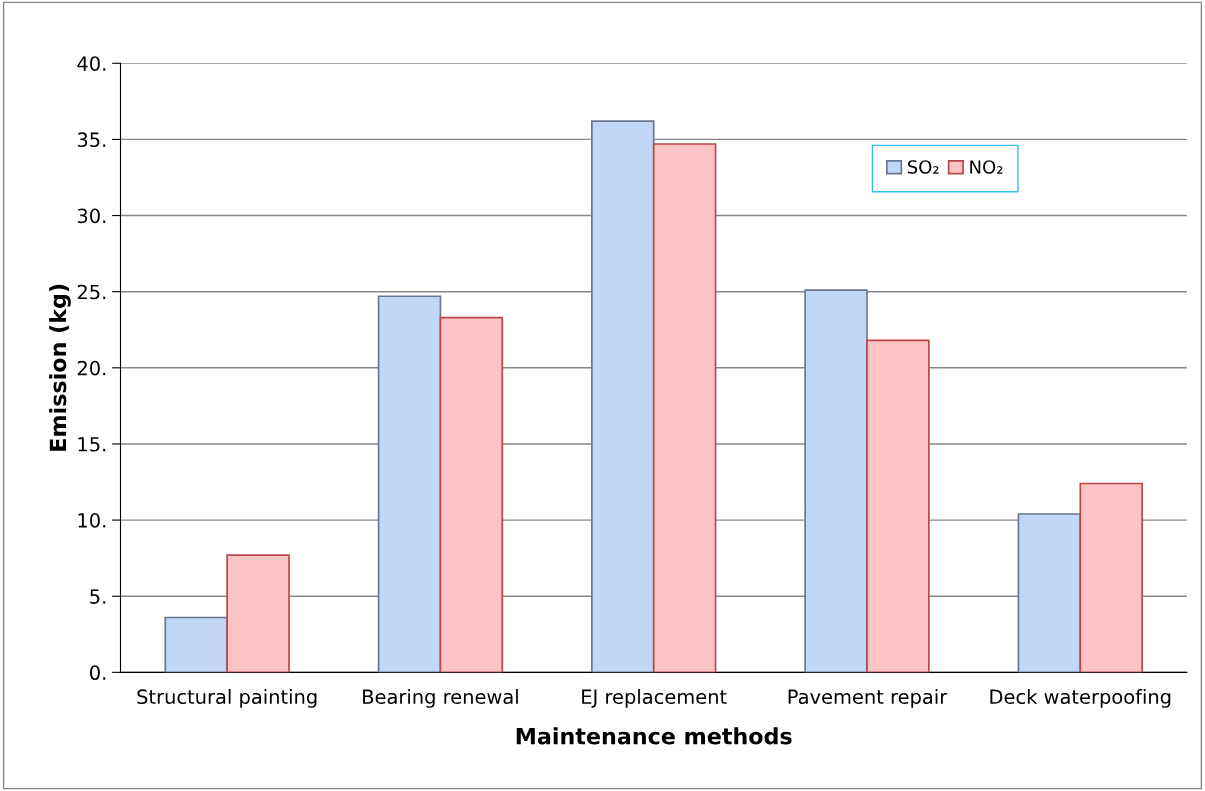  I want to click on y-tick-label: 10., so click(92, 520).